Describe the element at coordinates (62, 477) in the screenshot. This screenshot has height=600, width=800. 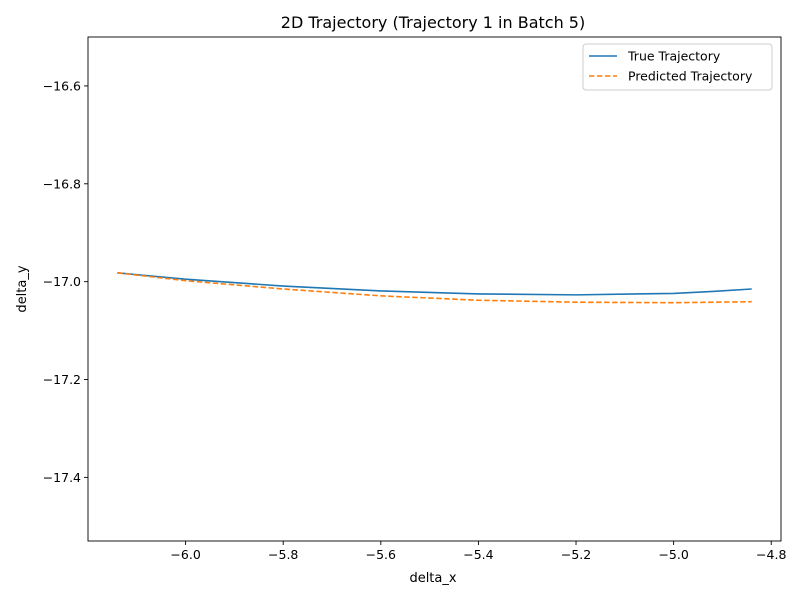
I see `y-tick-label: −17.4` at that location.